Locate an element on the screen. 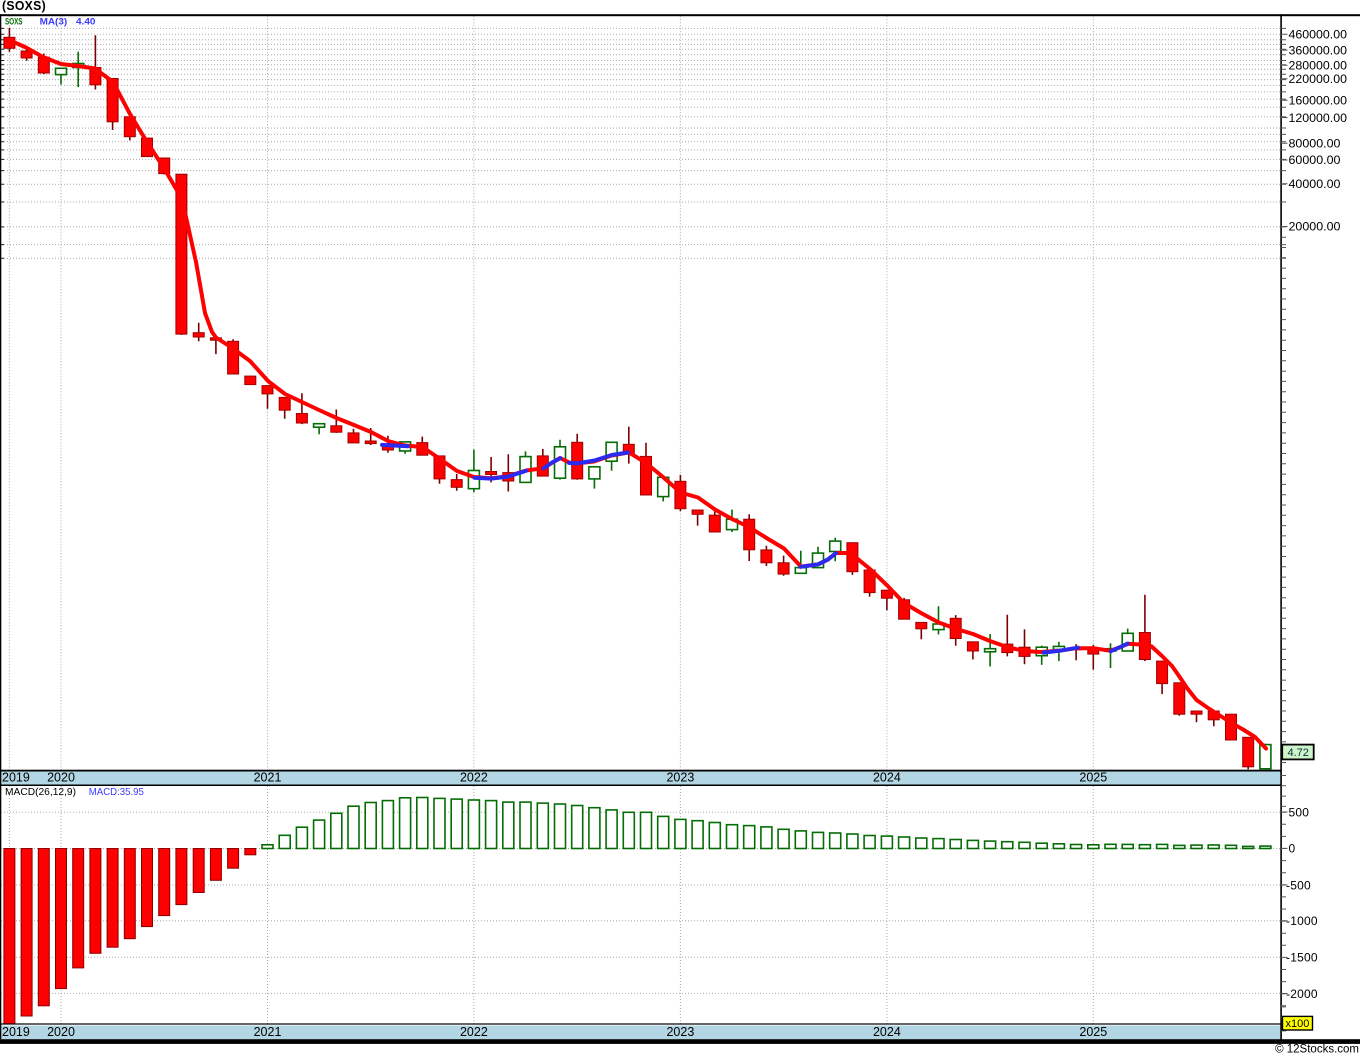 The height and width of the screenshot is (1061, 1360). svg-text: 360000.00 is located at coordinates (1318, 50).